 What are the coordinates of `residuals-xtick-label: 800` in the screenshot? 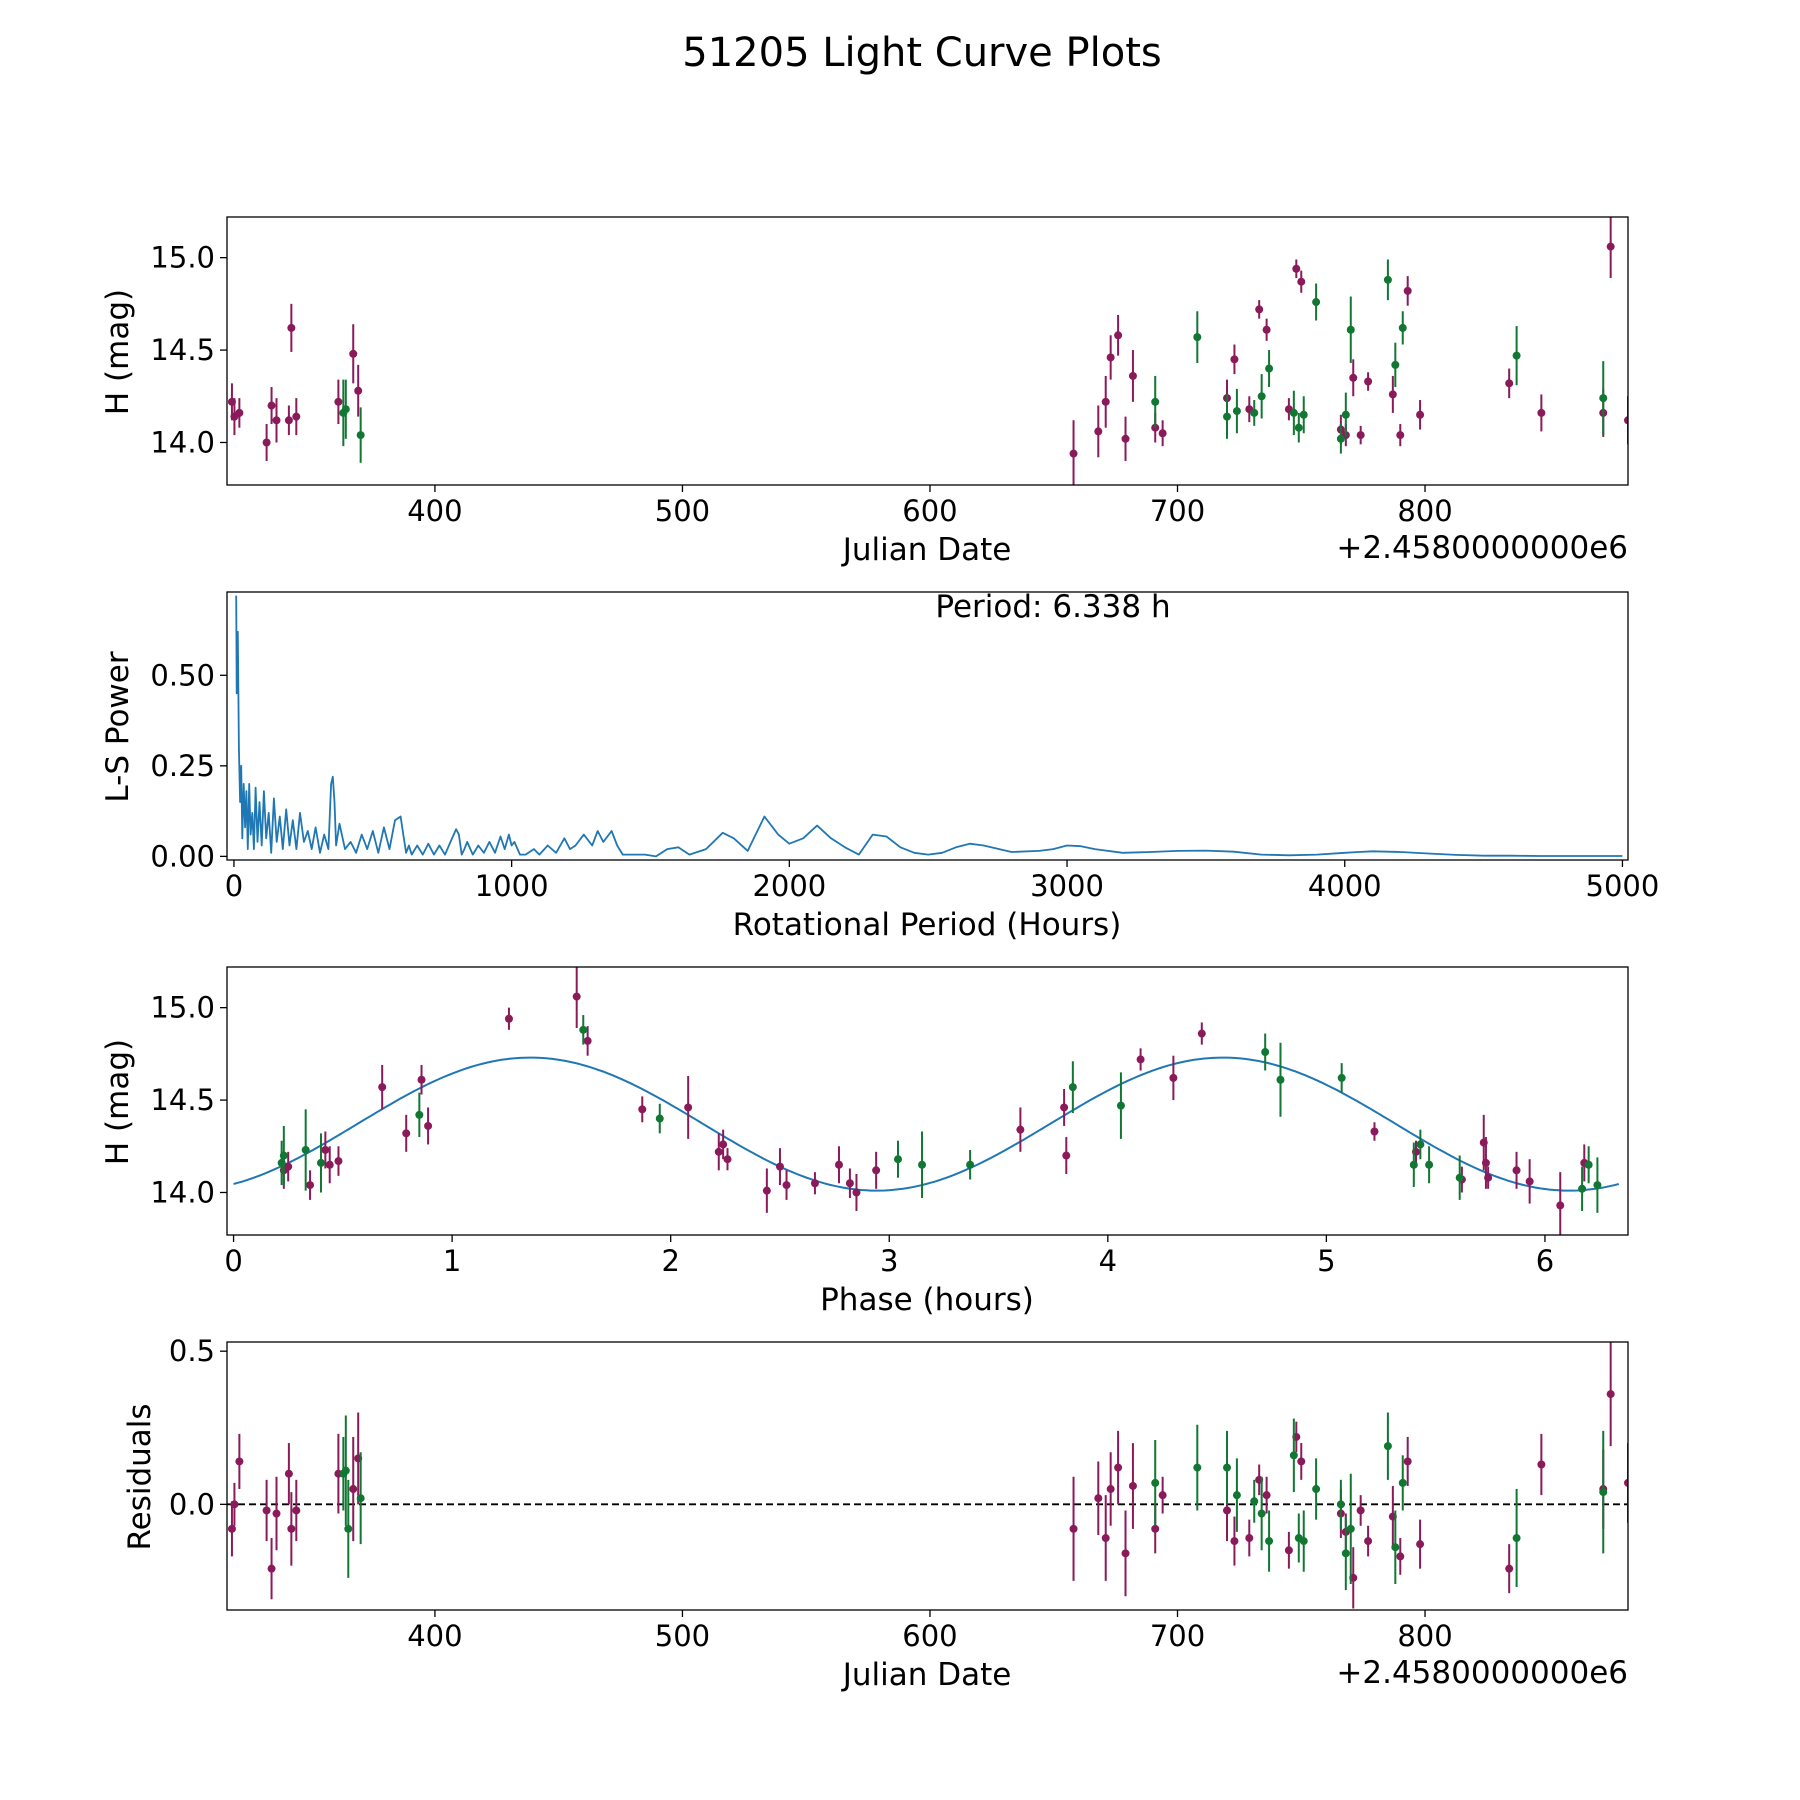 It's located at (1424, 1636).